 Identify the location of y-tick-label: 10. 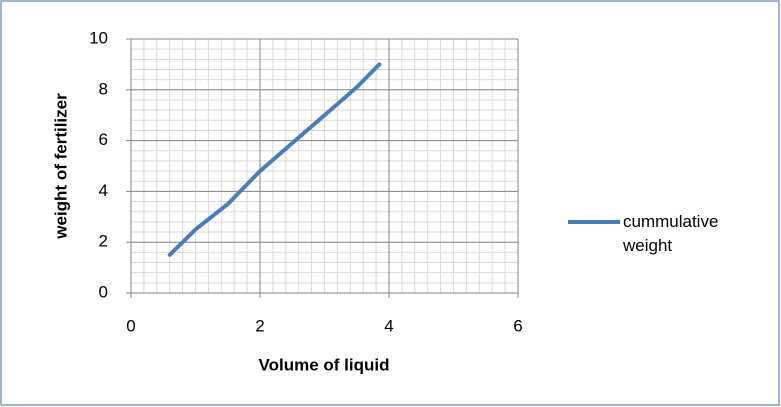
(98, 37).